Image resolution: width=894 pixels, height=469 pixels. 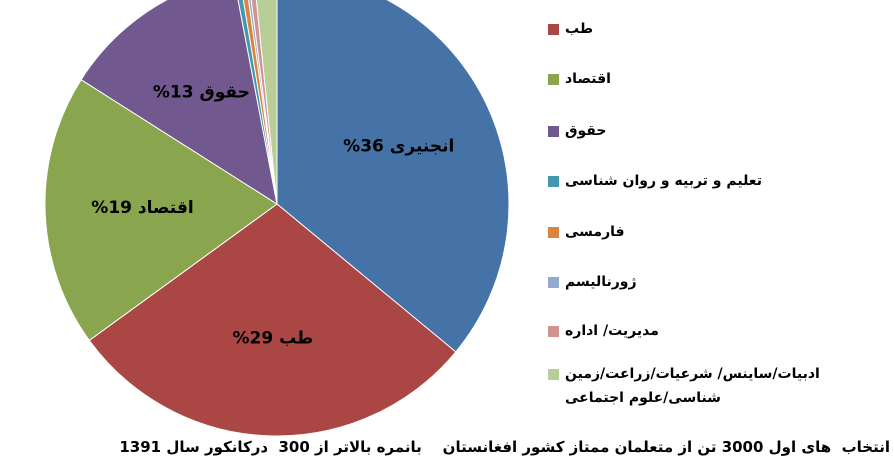 What do you see at coordinates (696, 79) in the screenshot?
I see `legend-item: اقتصاد` at bounding box center [696, 79].